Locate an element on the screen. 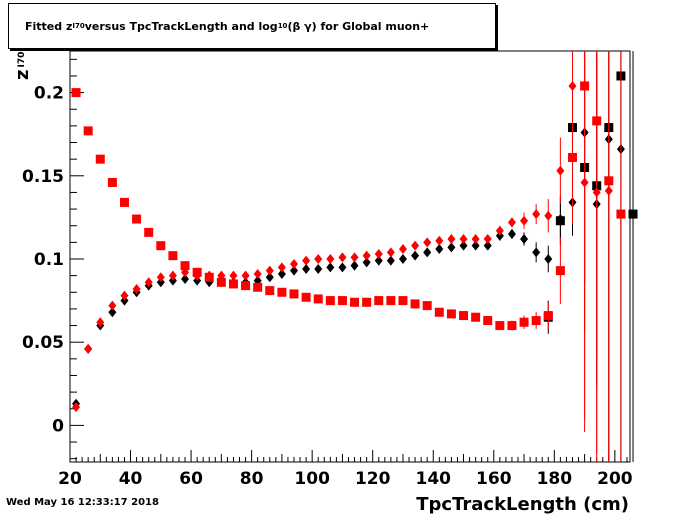  x-axis-title: TpcTrackLength (cm) is located at coordinates (522, 504).